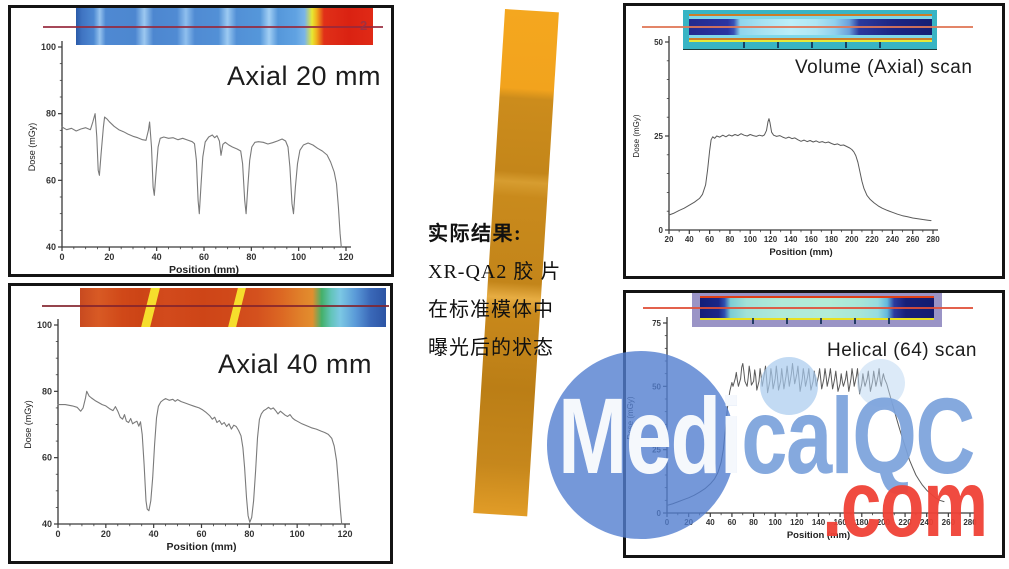  Describe the element at coordinates (475, 234) in the screenshot. I see `caption-line-1: 实际结果:` at that location.